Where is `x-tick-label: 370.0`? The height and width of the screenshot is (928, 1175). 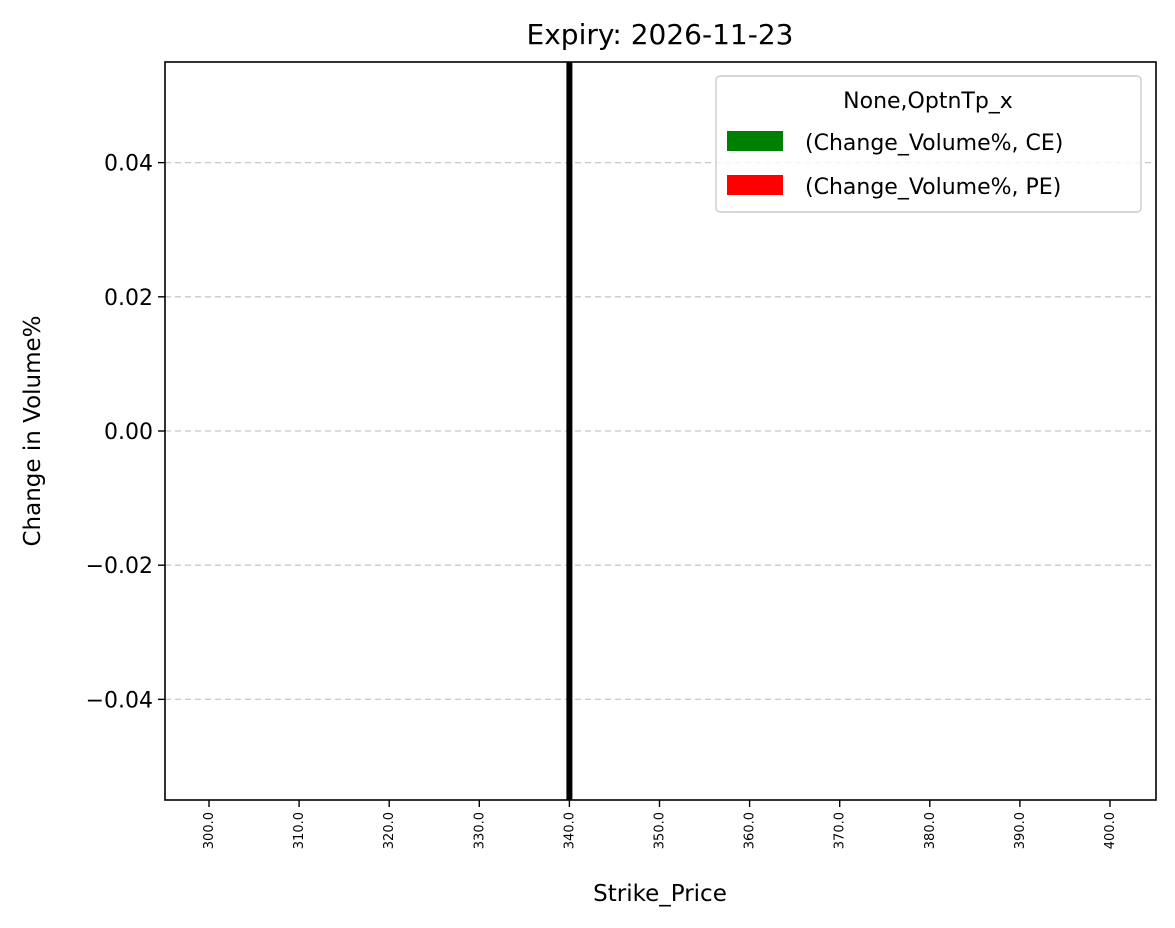 x-tick-label: 370.0 is located at coordinates (840, 830).